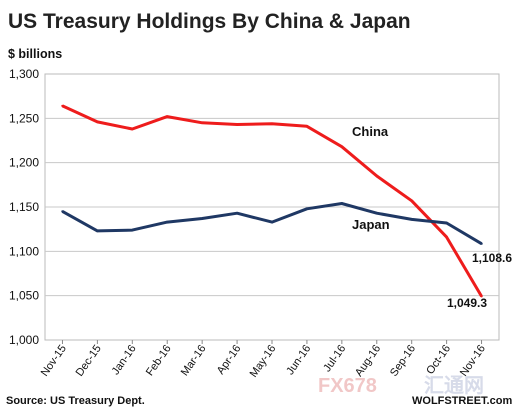 This screenshot has height=419, width=516. I want to click on x-tick-label: Oct-16, so click(438, 360).